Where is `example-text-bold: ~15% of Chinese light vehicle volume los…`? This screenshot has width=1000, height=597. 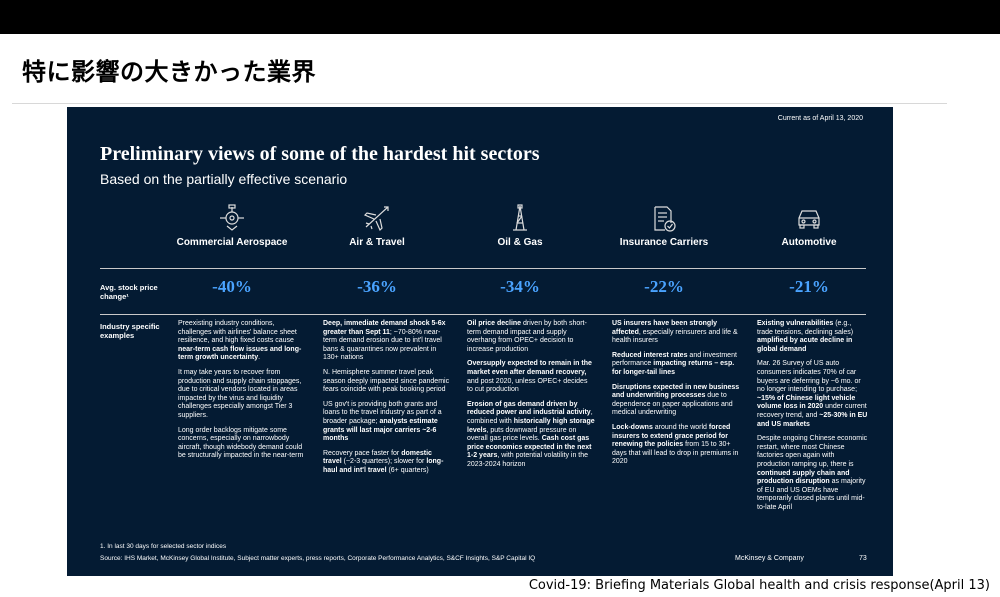
example-text-bold: ~15% of Chinese light vehicle volume los… is located at coordinates (806, 402).